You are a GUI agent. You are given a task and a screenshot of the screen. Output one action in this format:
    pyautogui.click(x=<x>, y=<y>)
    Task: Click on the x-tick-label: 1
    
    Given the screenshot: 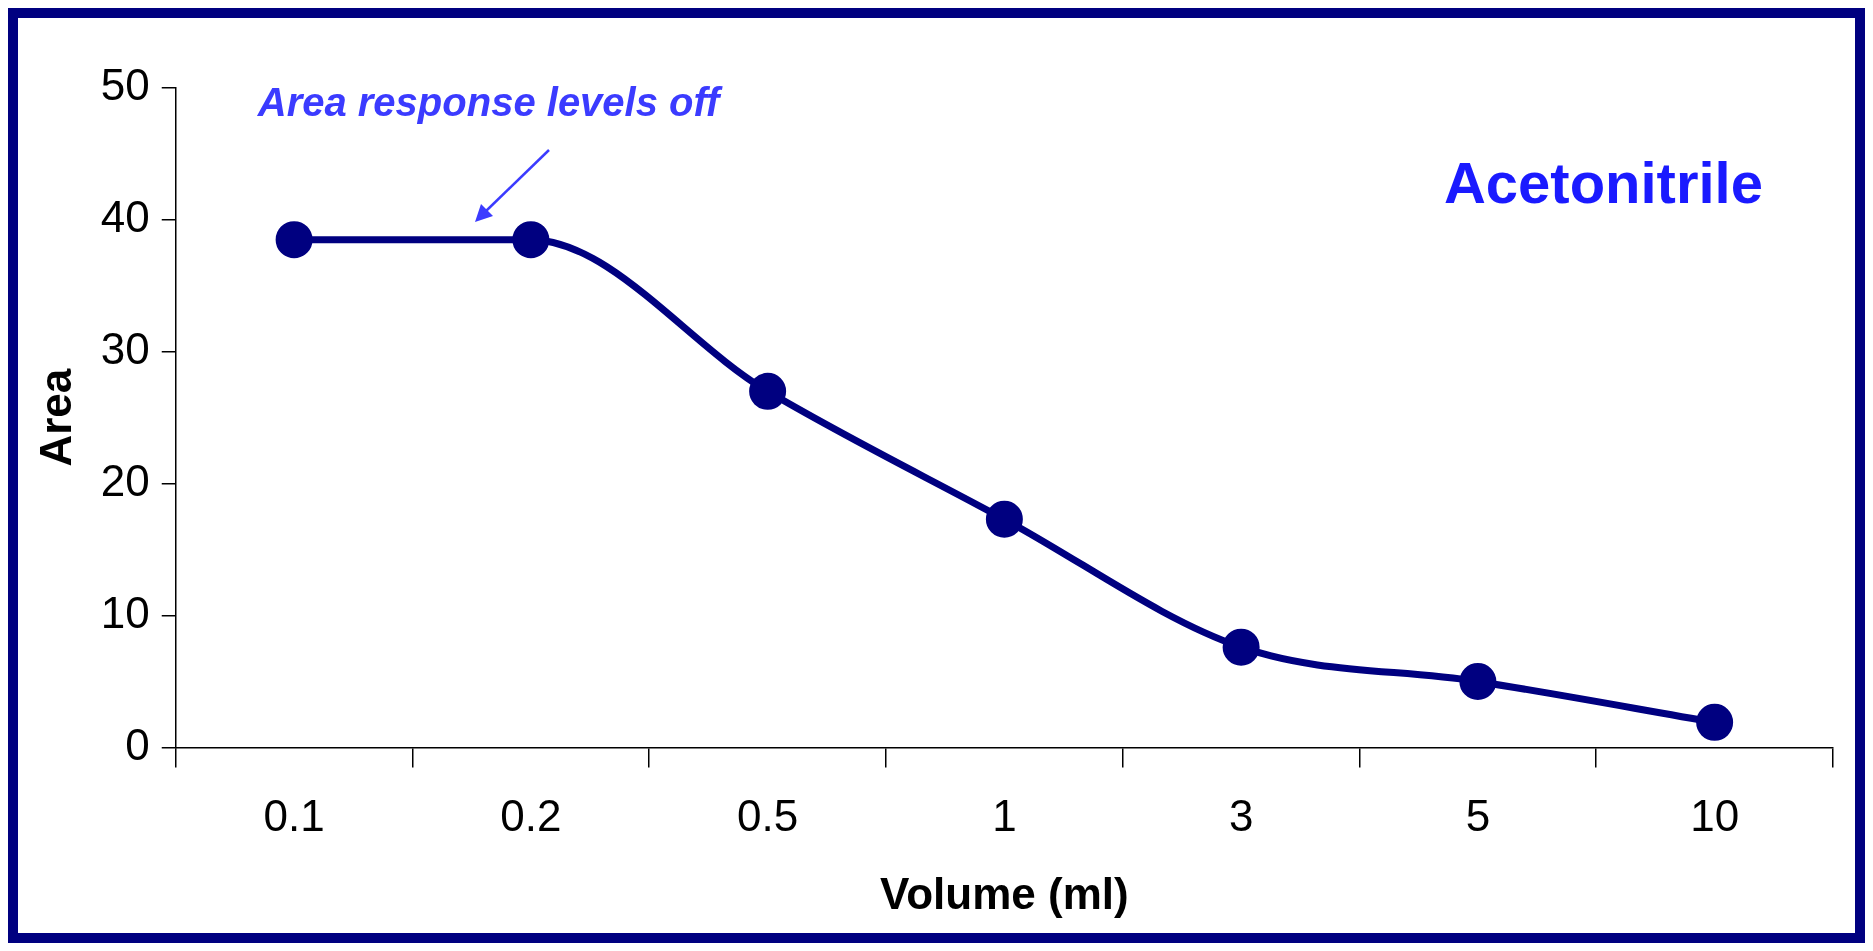 What is the action you would take?
    pyautogui.click(x=1004, y=815)
    